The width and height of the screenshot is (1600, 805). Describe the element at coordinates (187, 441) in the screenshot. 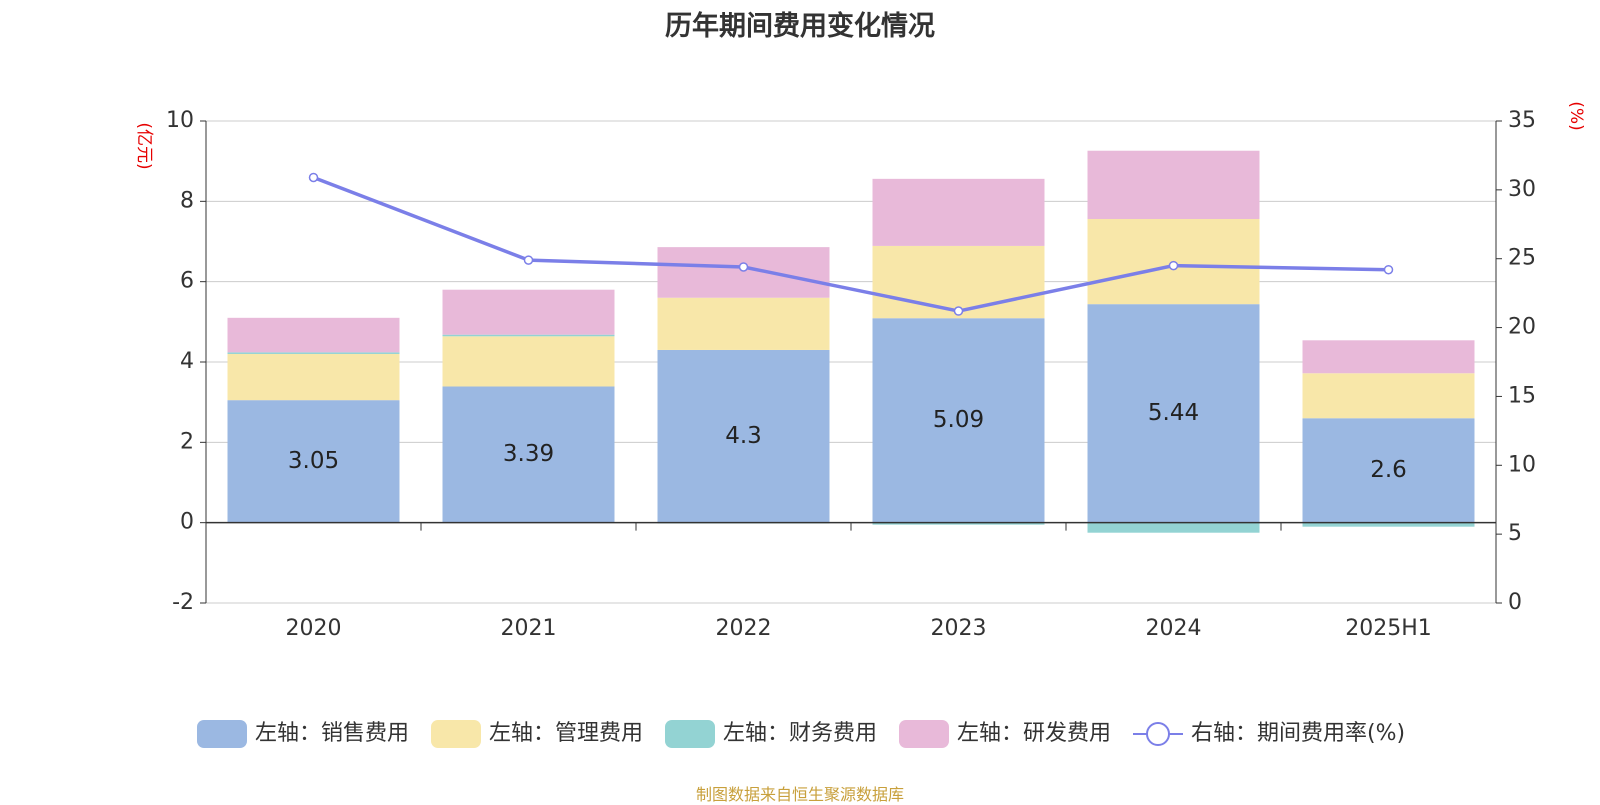

I see `left-tick-label: 2` at that location.